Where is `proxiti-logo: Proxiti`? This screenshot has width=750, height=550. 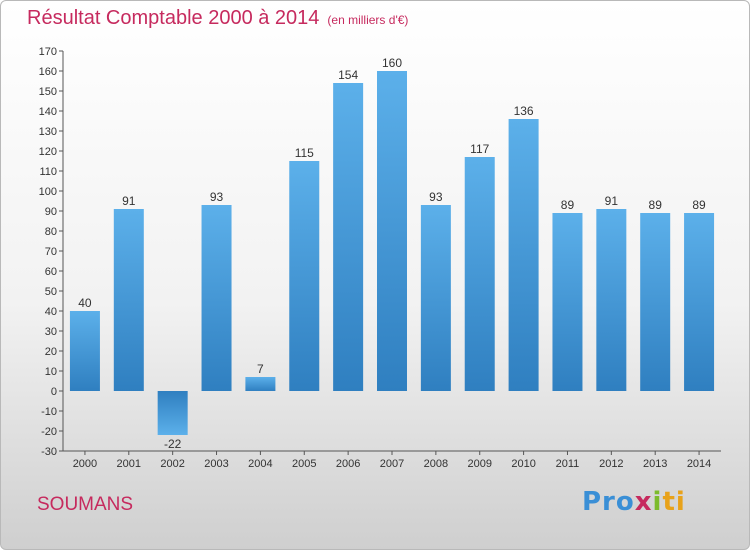 proxiti-logo: Proxiti is located at coordinates (634, 502).